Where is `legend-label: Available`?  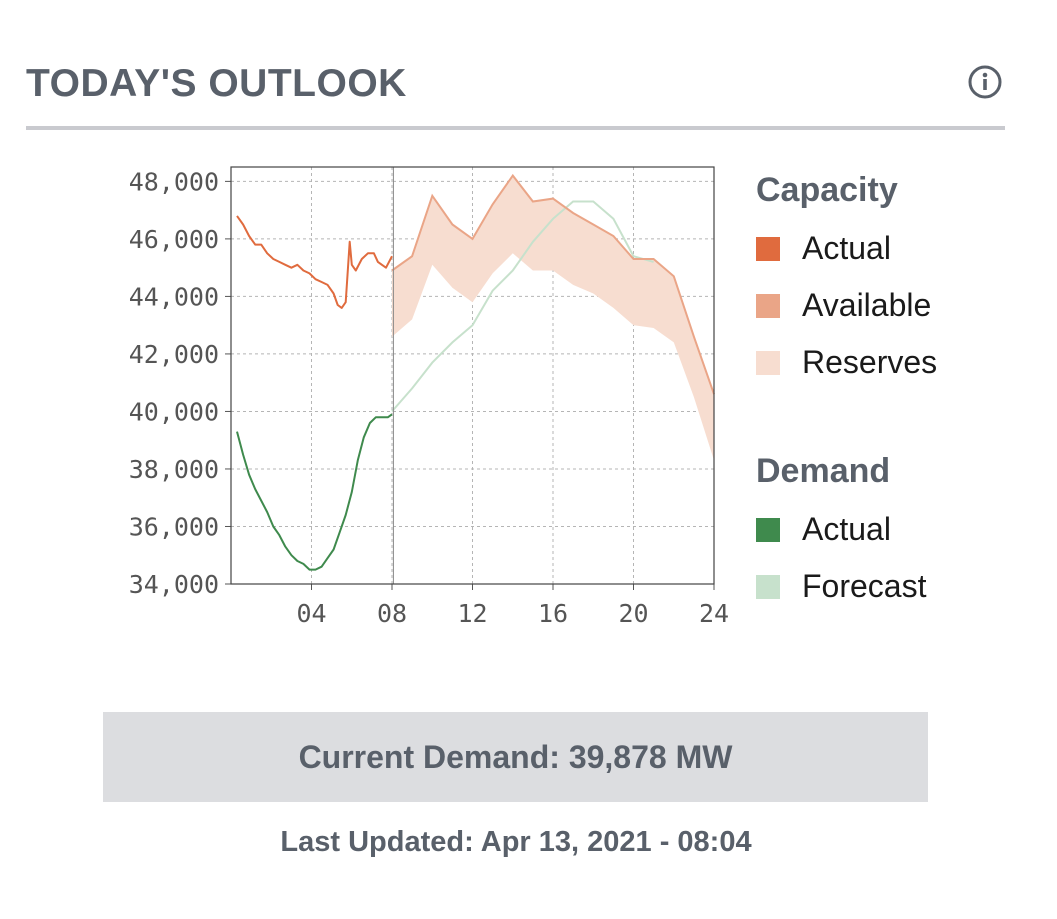
legend-label: Available is located at coordinates (867, 305).